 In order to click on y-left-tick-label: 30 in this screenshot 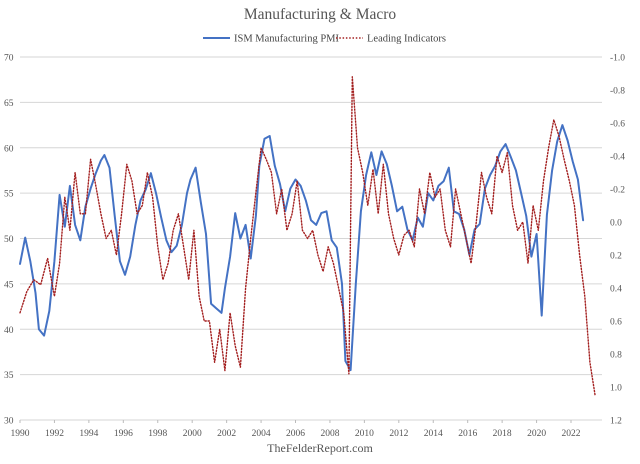, I will do `click(9, 422)`.